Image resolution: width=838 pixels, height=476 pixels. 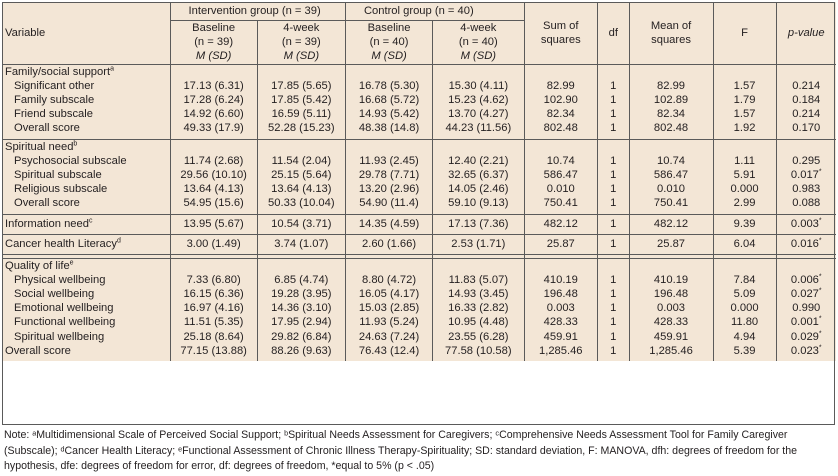 I want to click on value-ms: 0.010, so click(x=671, y=189).